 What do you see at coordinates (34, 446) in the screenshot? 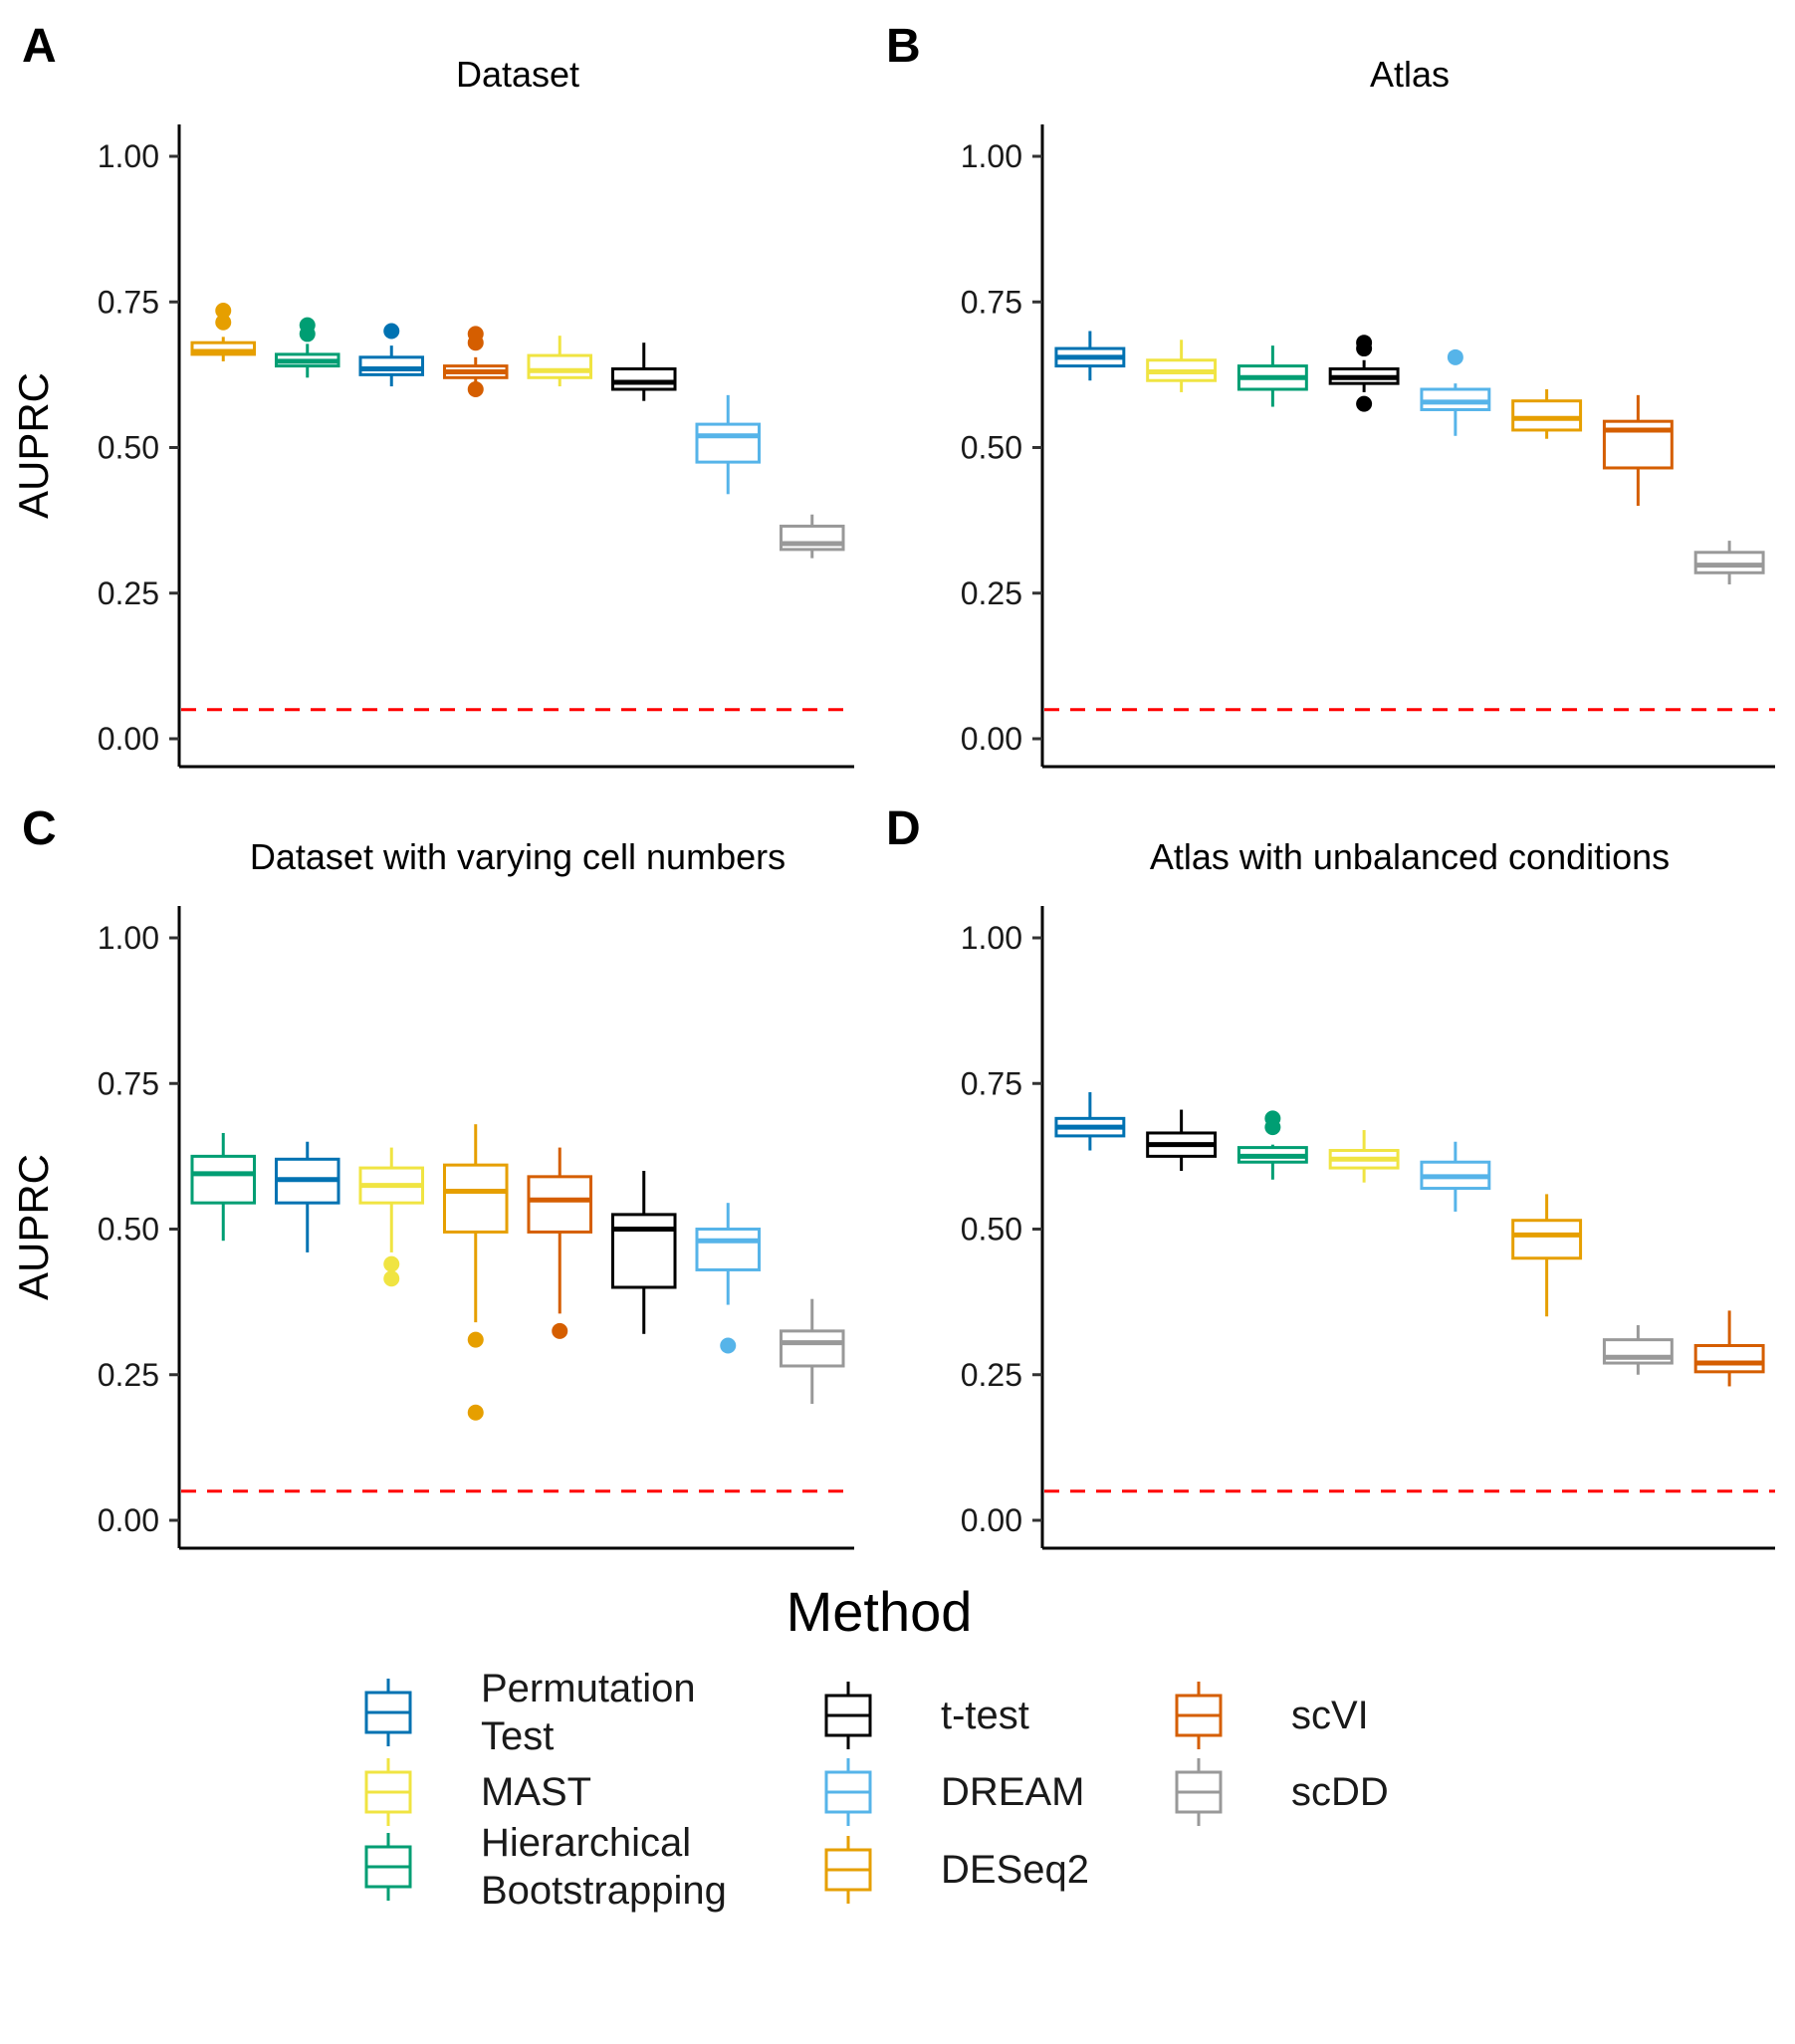
I see `y-axis-label: AUPRC` at bounding box center [34, 446].